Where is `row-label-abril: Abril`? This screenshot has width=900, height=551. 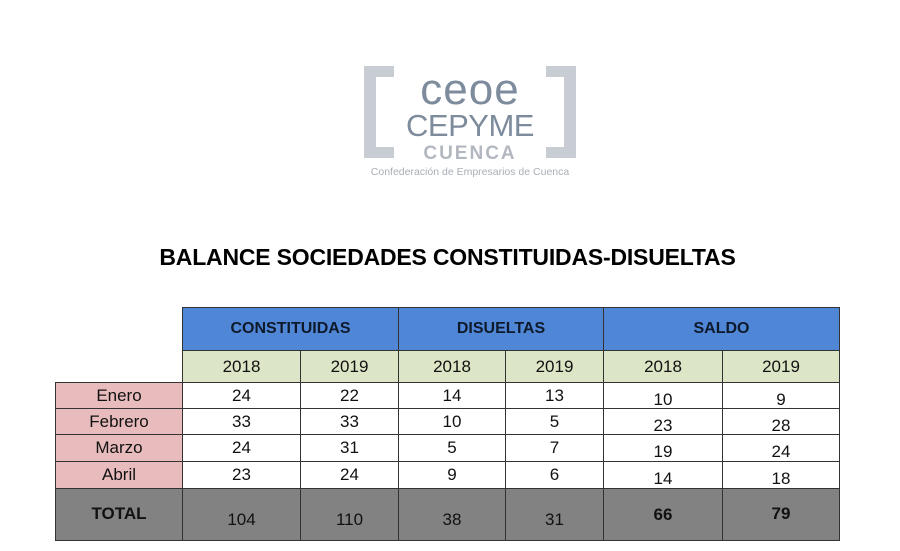
row-label-abril: Abril is located at coordinates (119, 475).